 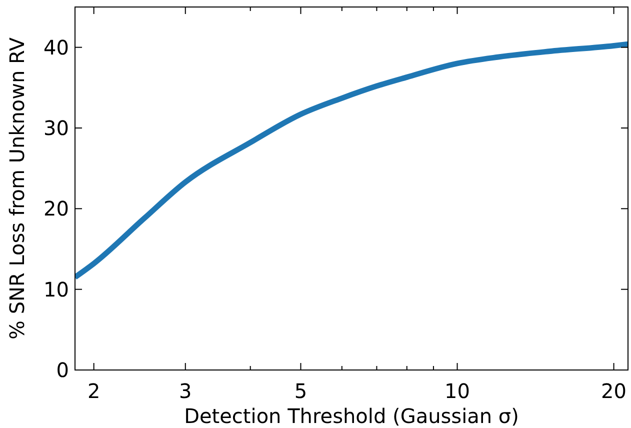 I want to click on y-tick-label: 10, so click(x=56, y=289).